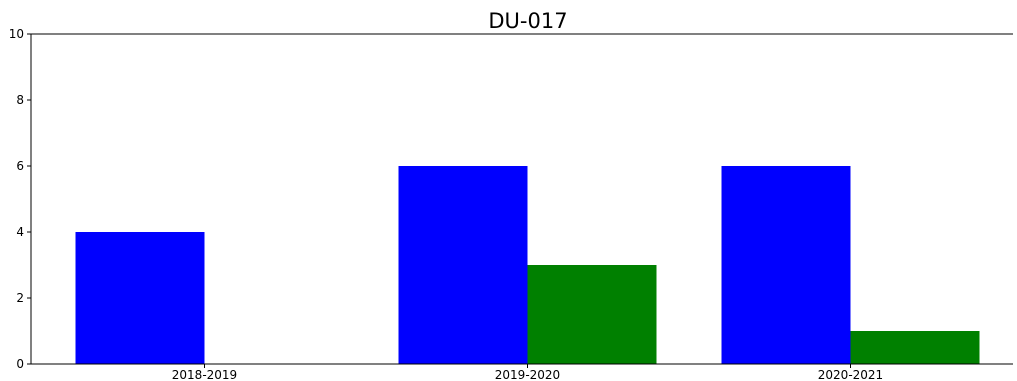 This screenshot has height=381, width=1017. What do you see at coordinates (20, 199) in the screenshot?
I see `y-axis: 0 2 4 6 8 10` at bounding box center [20, 199].